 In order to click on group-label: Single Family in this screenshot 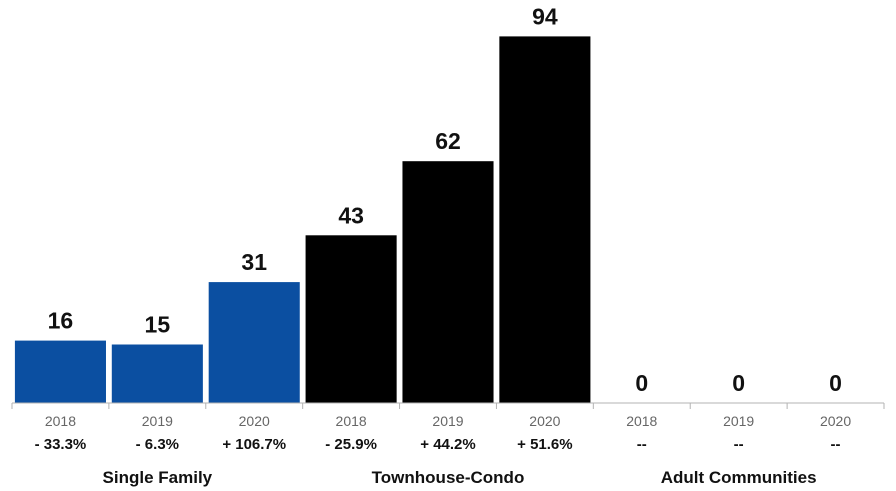, I will do `click(158, 477)`.